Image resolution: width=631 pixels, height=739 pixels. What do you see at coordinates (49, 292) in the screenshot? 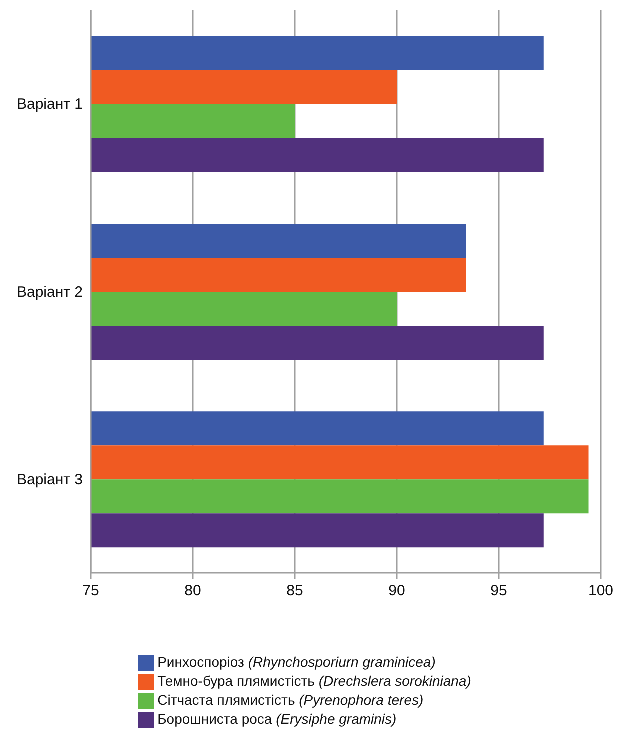
I see `y-tick-label: Варіант 2` at bounding box center [49, 292].